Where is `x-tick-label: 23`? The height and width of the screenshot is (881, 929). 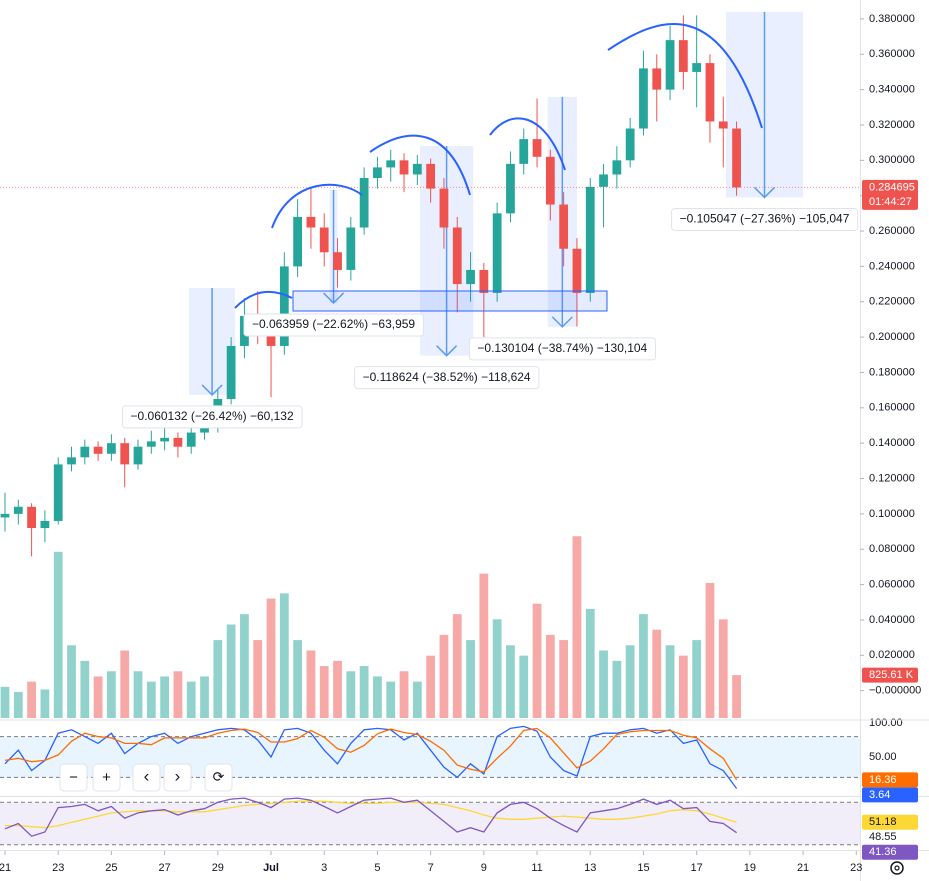
x-tick-label: 23 is located at coordinates (58, 868).